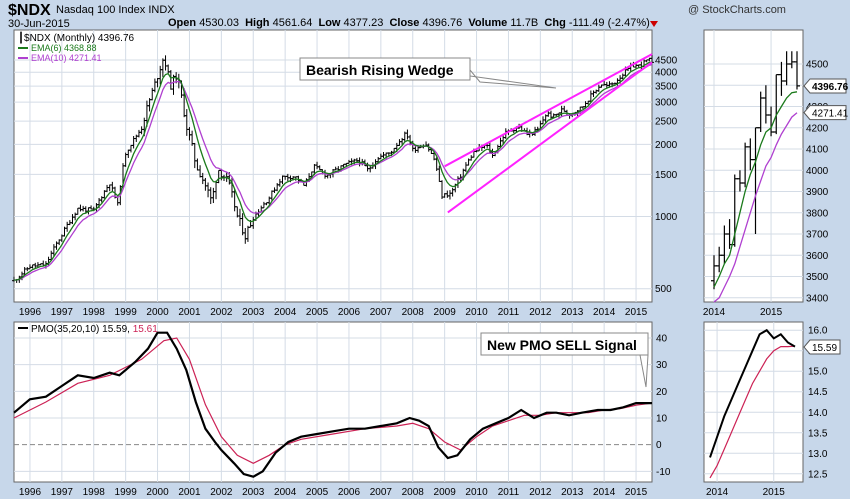  I want to click on y-tick-label: 3800, so click(817, 213).